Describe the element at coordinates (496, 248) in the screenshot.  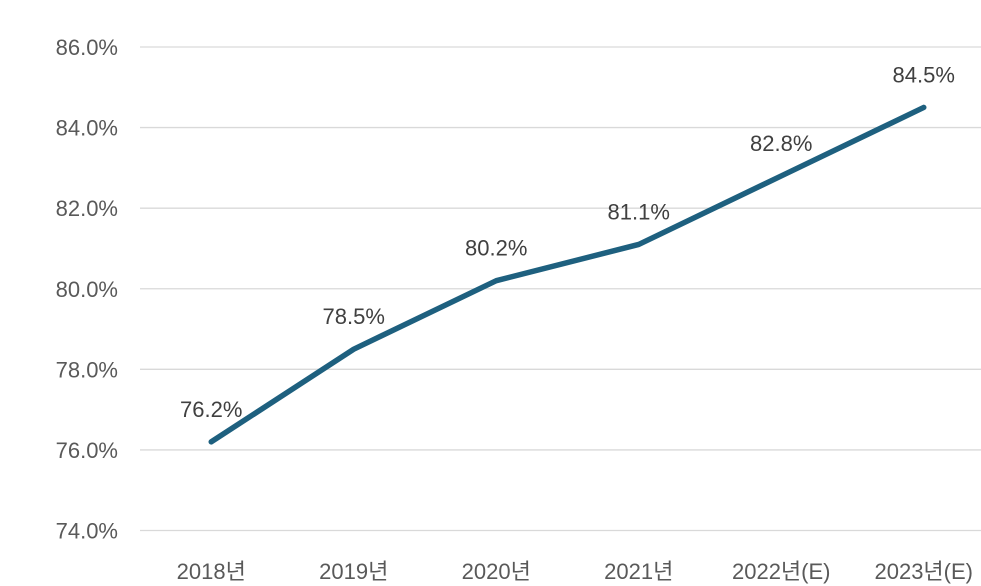
I see `data-point-label: 80.2%` at that location.